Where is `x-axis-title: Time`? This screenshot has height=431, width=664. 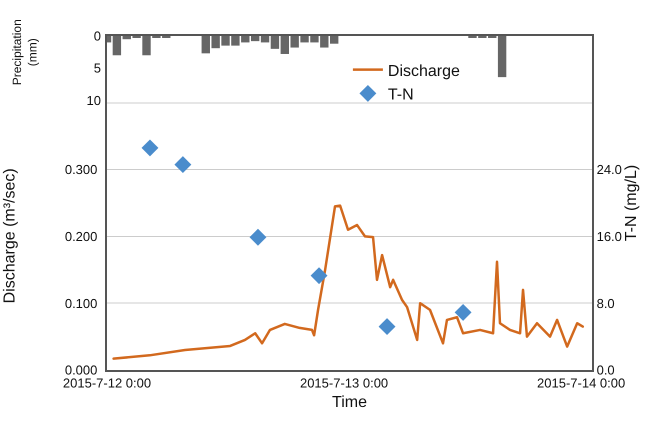 x-axis-title: Time is located at coordinates (350, 402).